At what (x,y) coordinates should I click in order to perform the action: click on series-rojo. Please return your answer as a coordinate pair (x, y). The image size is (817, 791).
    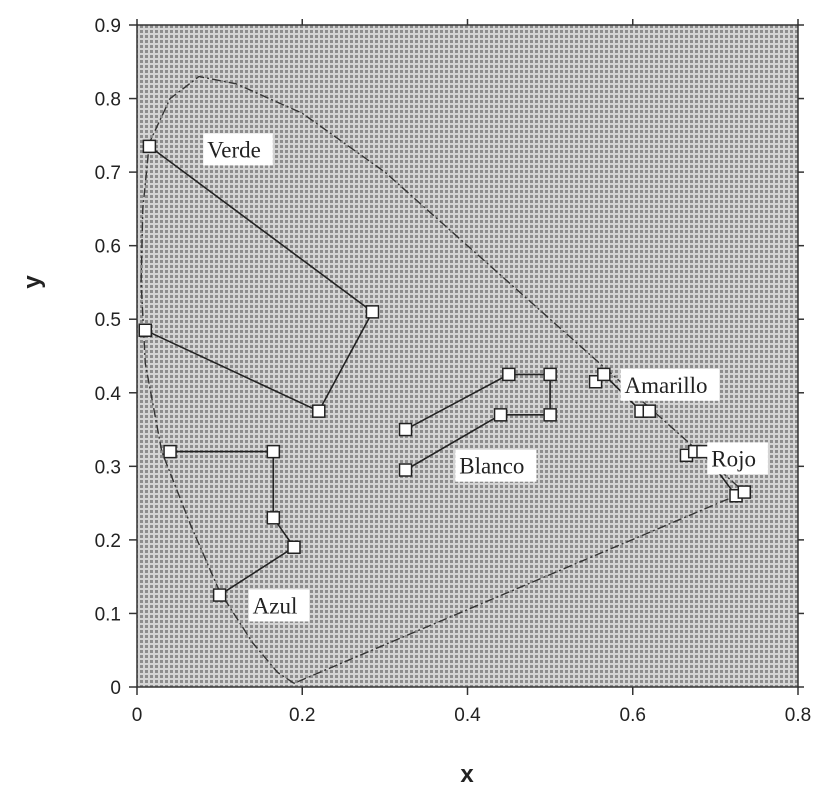
    Looking at the image, I should click on (715, 473).